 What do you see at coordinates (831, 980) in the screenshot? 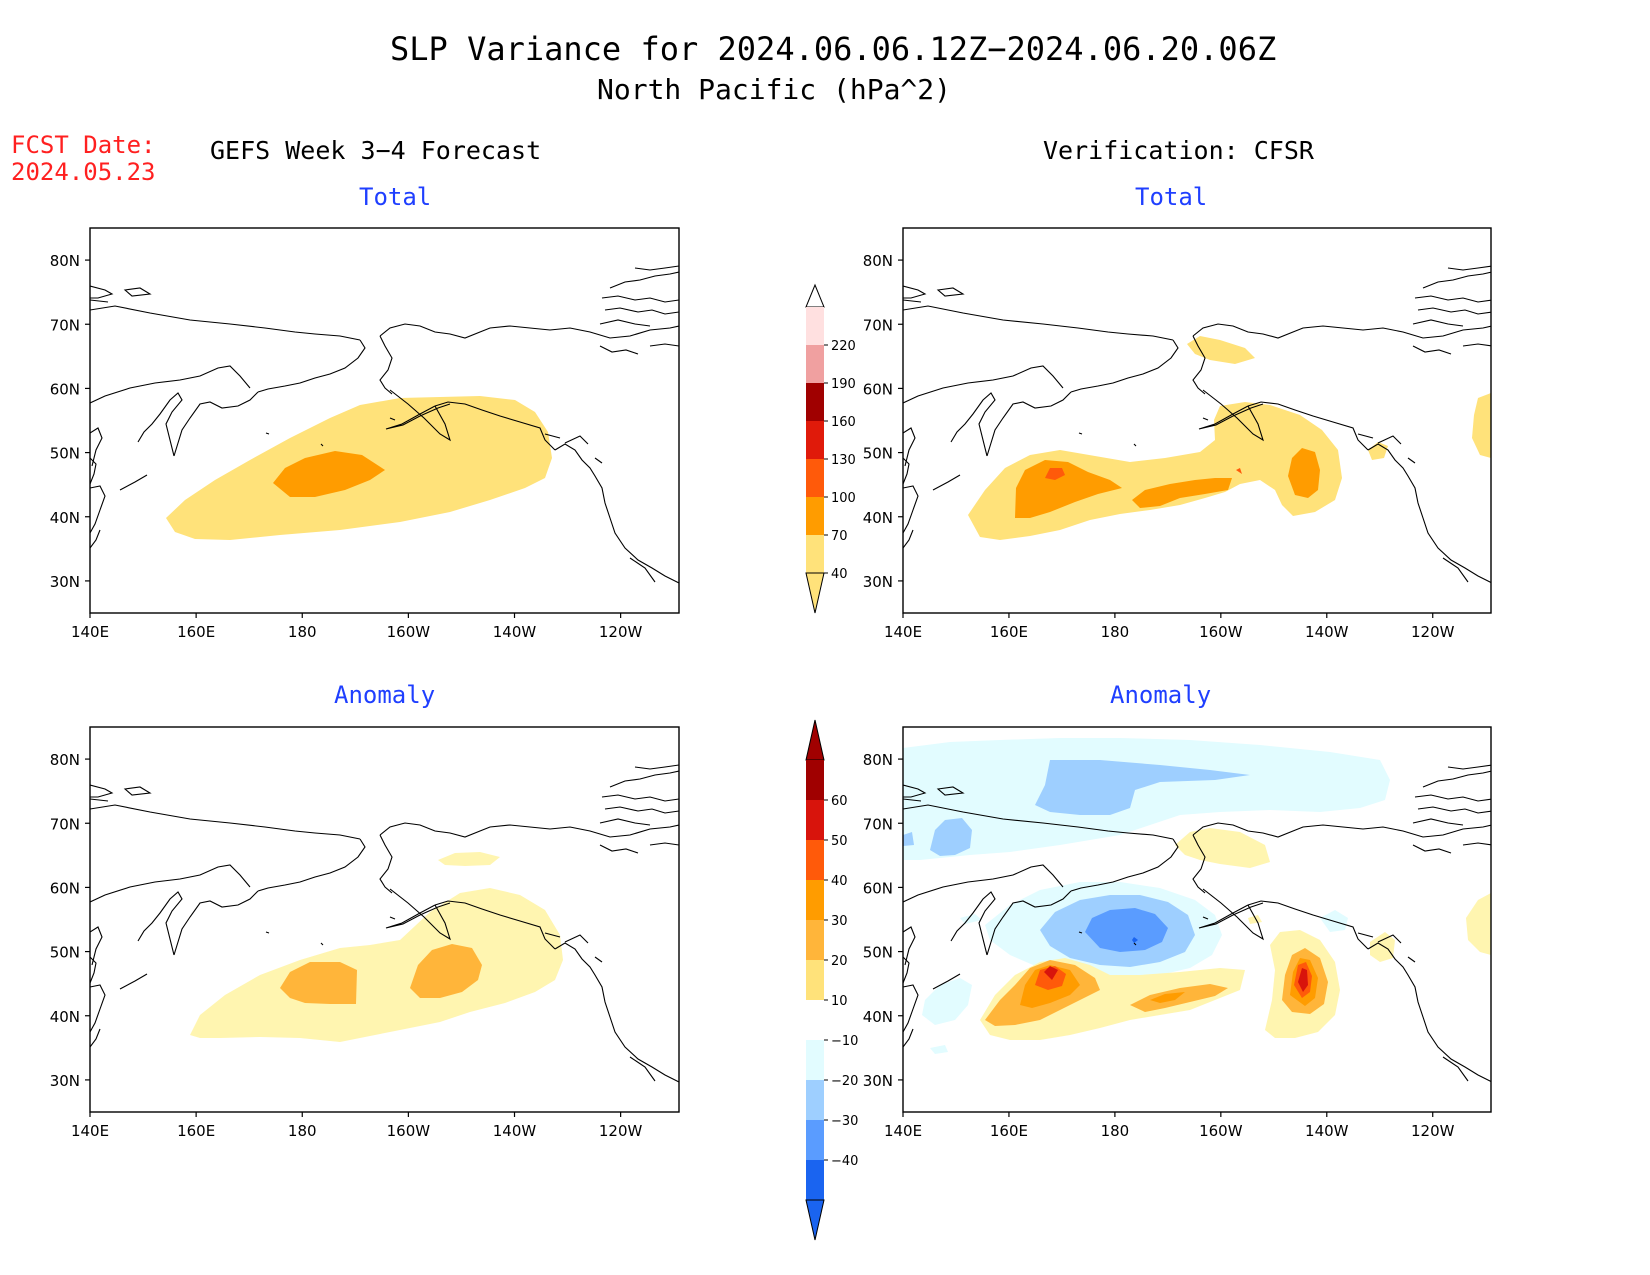
I see `colorbar-anomaly: 60 50 40 30 20 10 −10 −20 −30 −40` at bounding box center [831, 980].